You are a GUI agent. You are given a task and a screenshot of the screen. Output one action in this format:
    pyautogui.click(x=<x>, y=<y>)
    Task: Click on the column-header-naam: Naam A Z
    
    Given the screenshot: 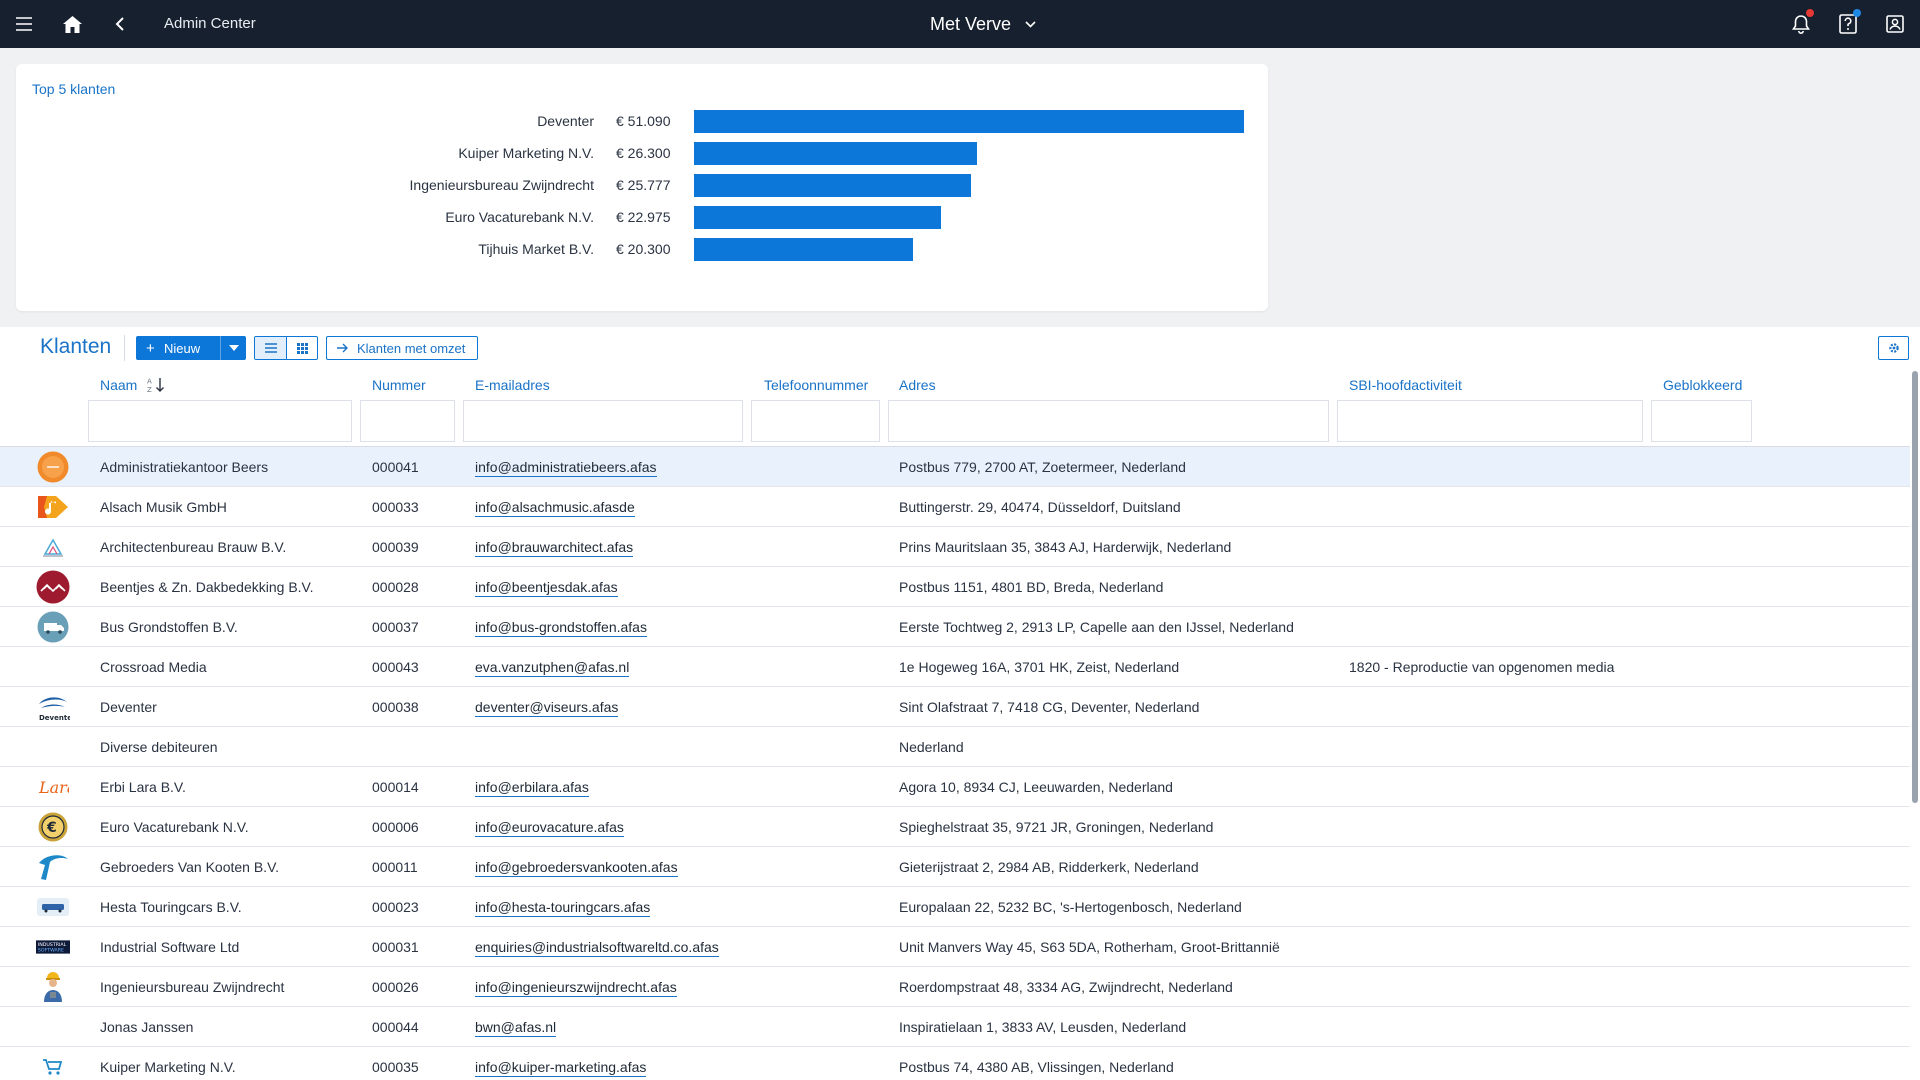 What is the action you would take?
    pyautogui.click(x=133, y=385)
    